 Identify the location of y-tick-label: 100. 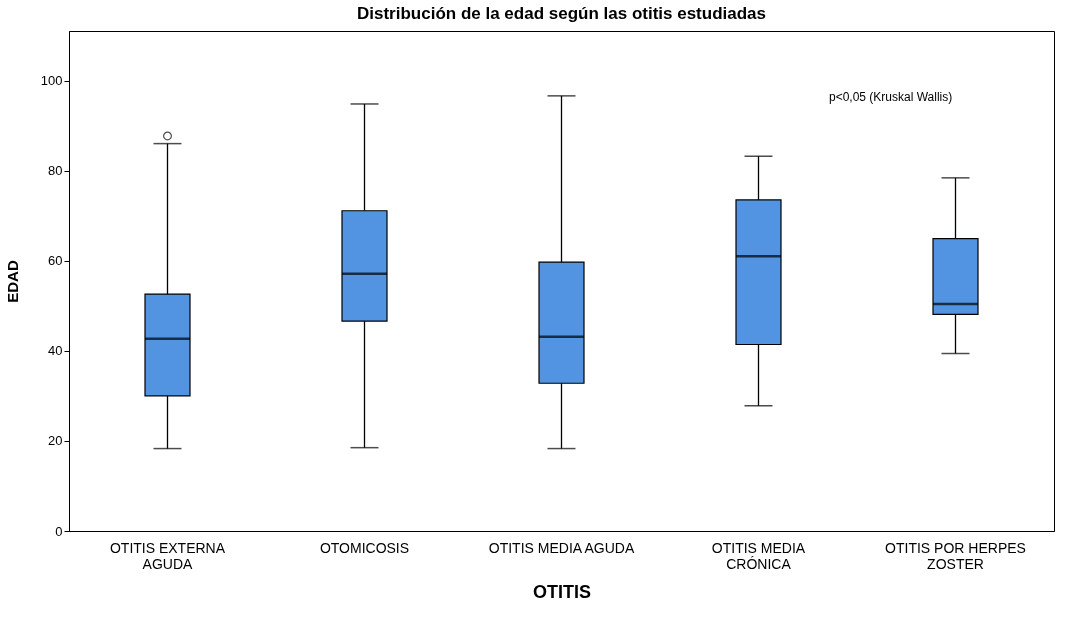
(51, 81).